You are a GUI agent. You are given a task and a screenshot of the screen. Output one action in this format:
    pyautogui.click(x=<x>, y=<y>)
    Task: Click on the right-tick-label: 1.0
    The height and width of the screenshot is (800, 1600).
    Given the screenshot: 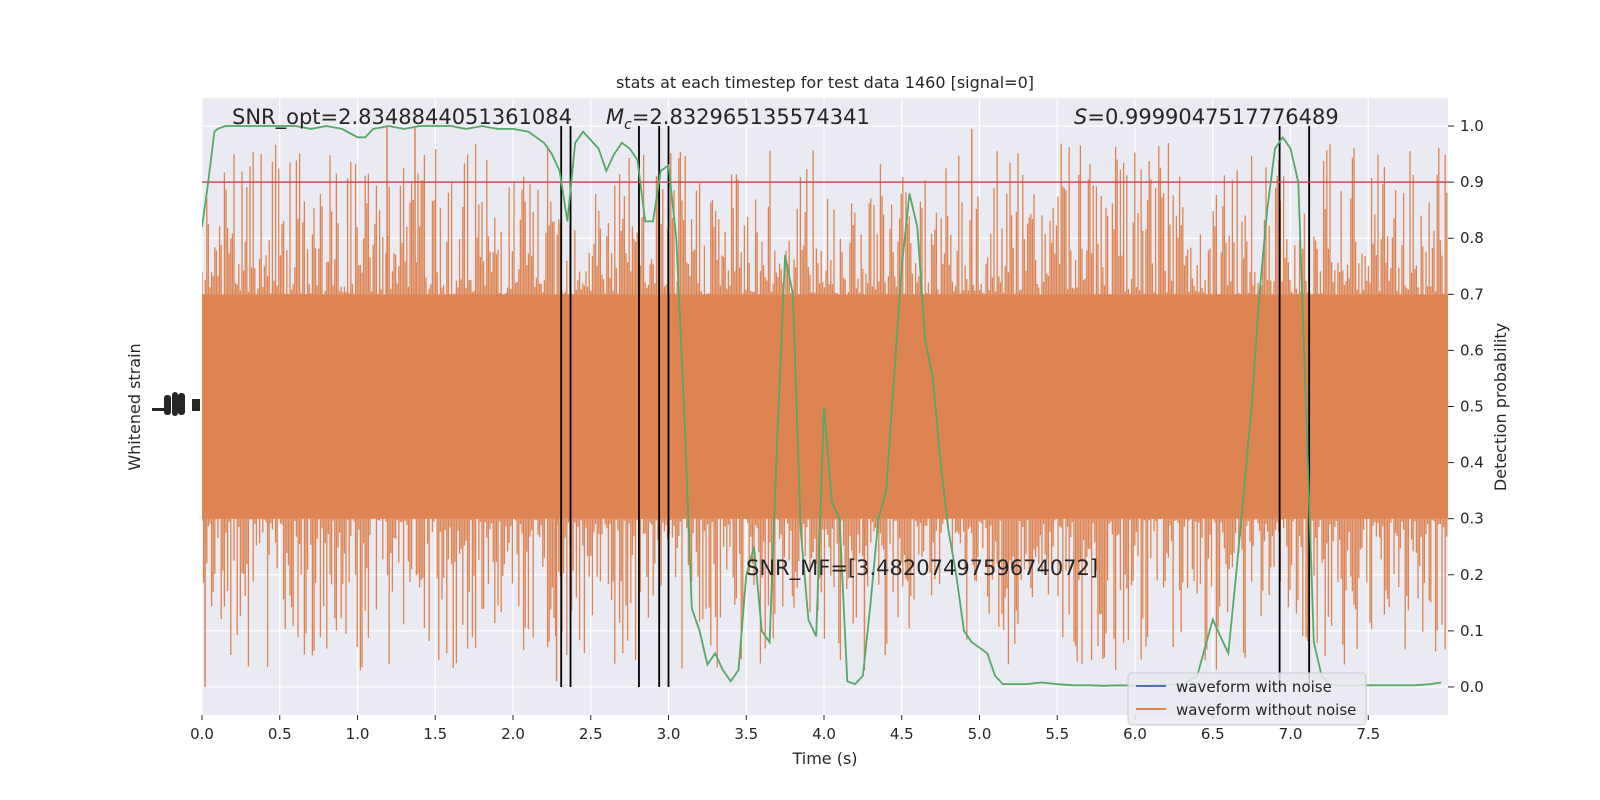 What is the action you would take?
    pyautogui.click(x=1472, y=126)
    